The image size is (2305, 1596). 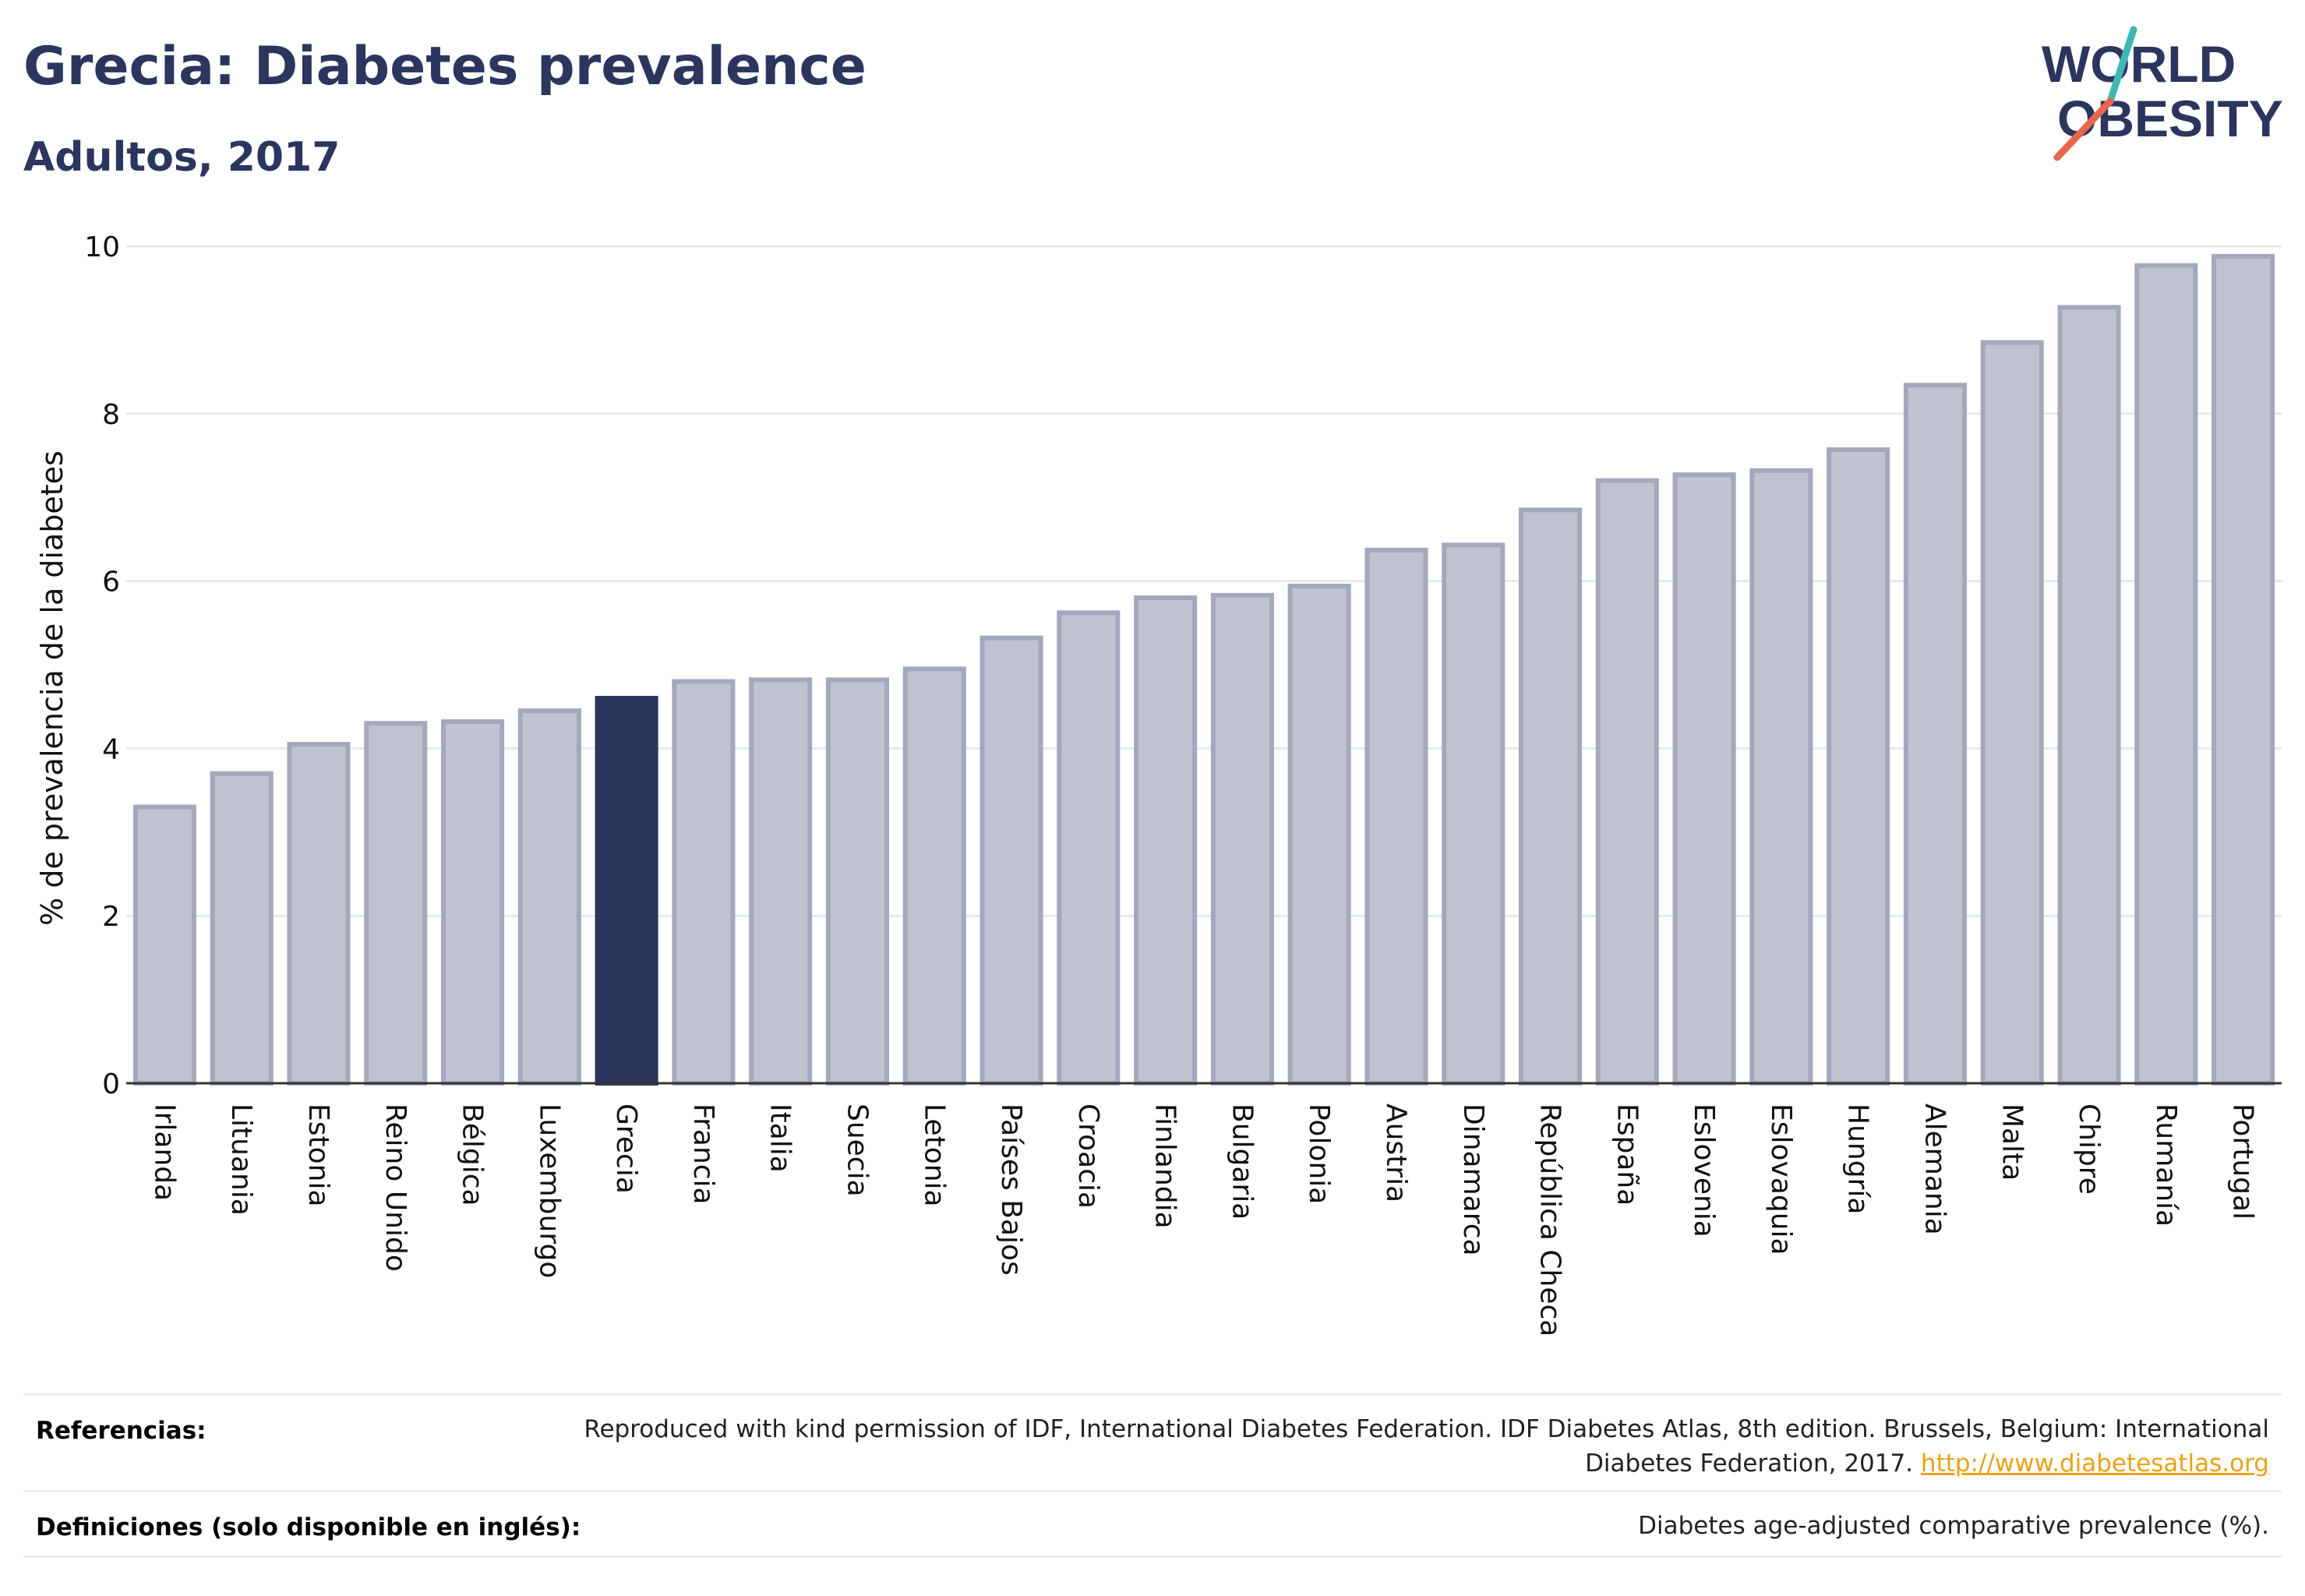 What do you see at coordinates (2158, 93) in the screenshot?
I see `world-obesity-logo: WORLD OBESITY` at bounding box center [2158, 93].